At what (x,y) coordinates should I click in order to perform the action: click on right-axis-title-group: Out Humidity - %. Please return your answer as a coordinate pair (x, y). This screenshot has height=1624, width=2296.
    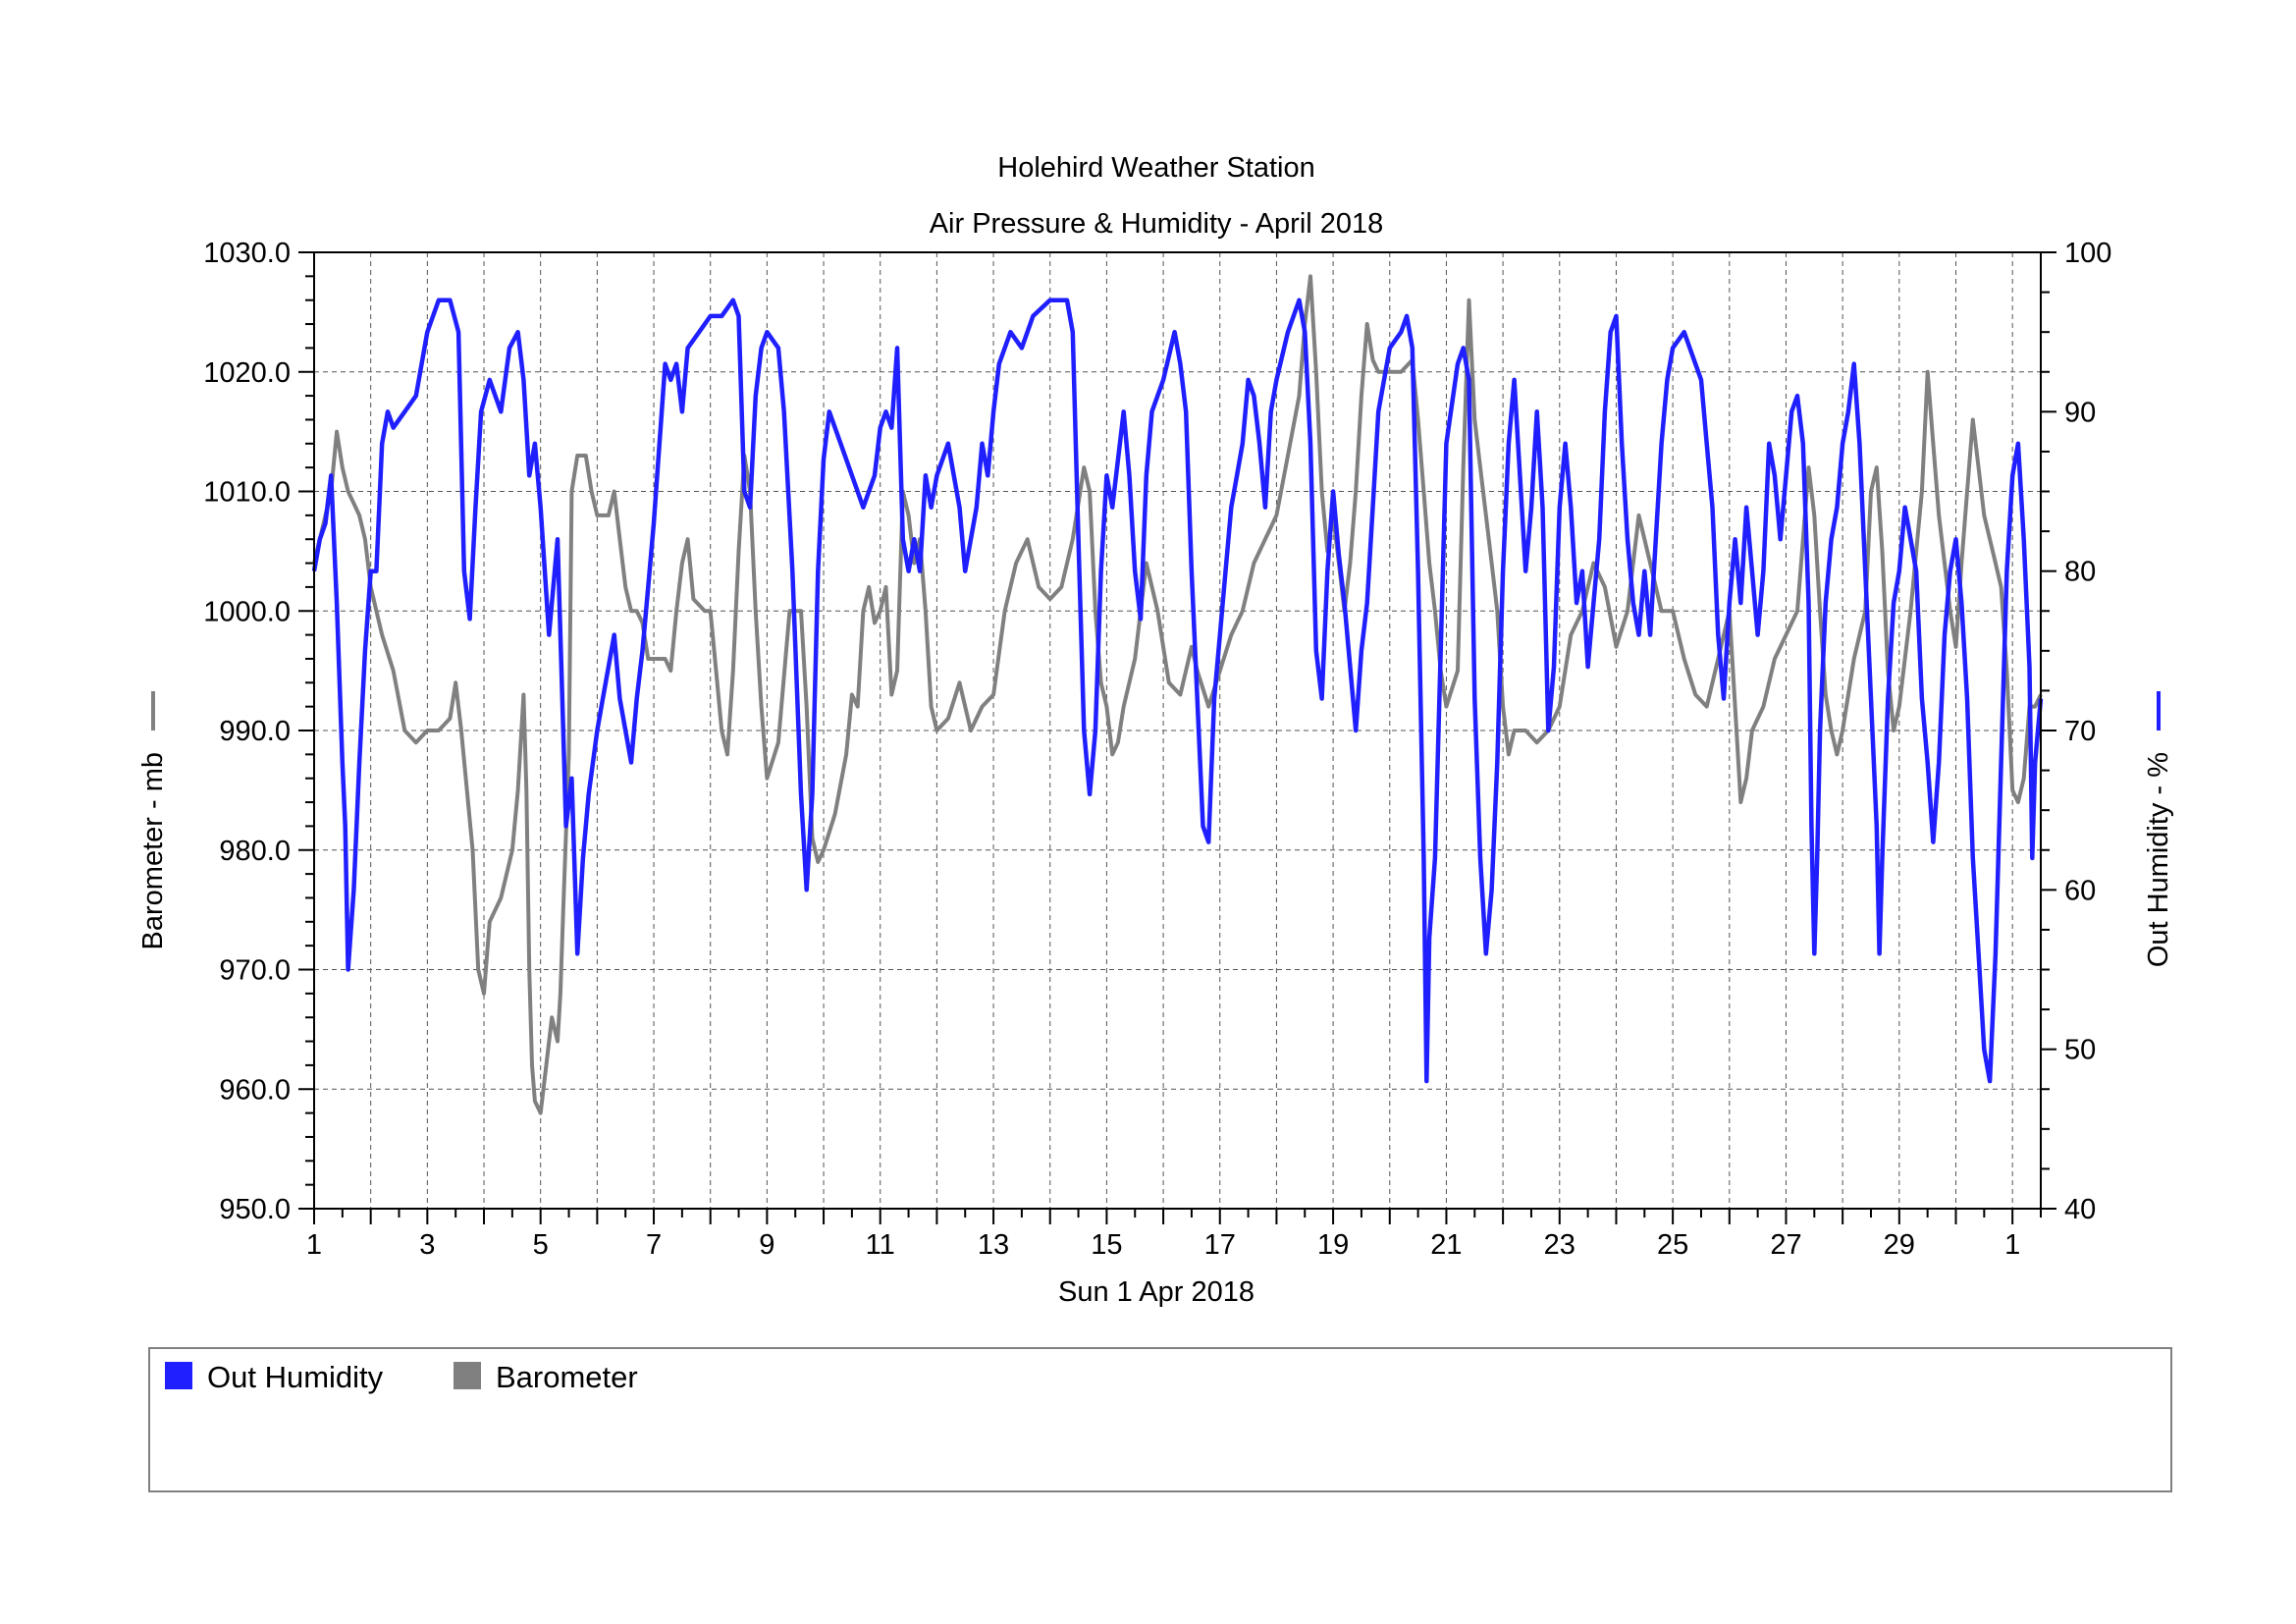
    Looking at the image, I should click on (2158, 829).